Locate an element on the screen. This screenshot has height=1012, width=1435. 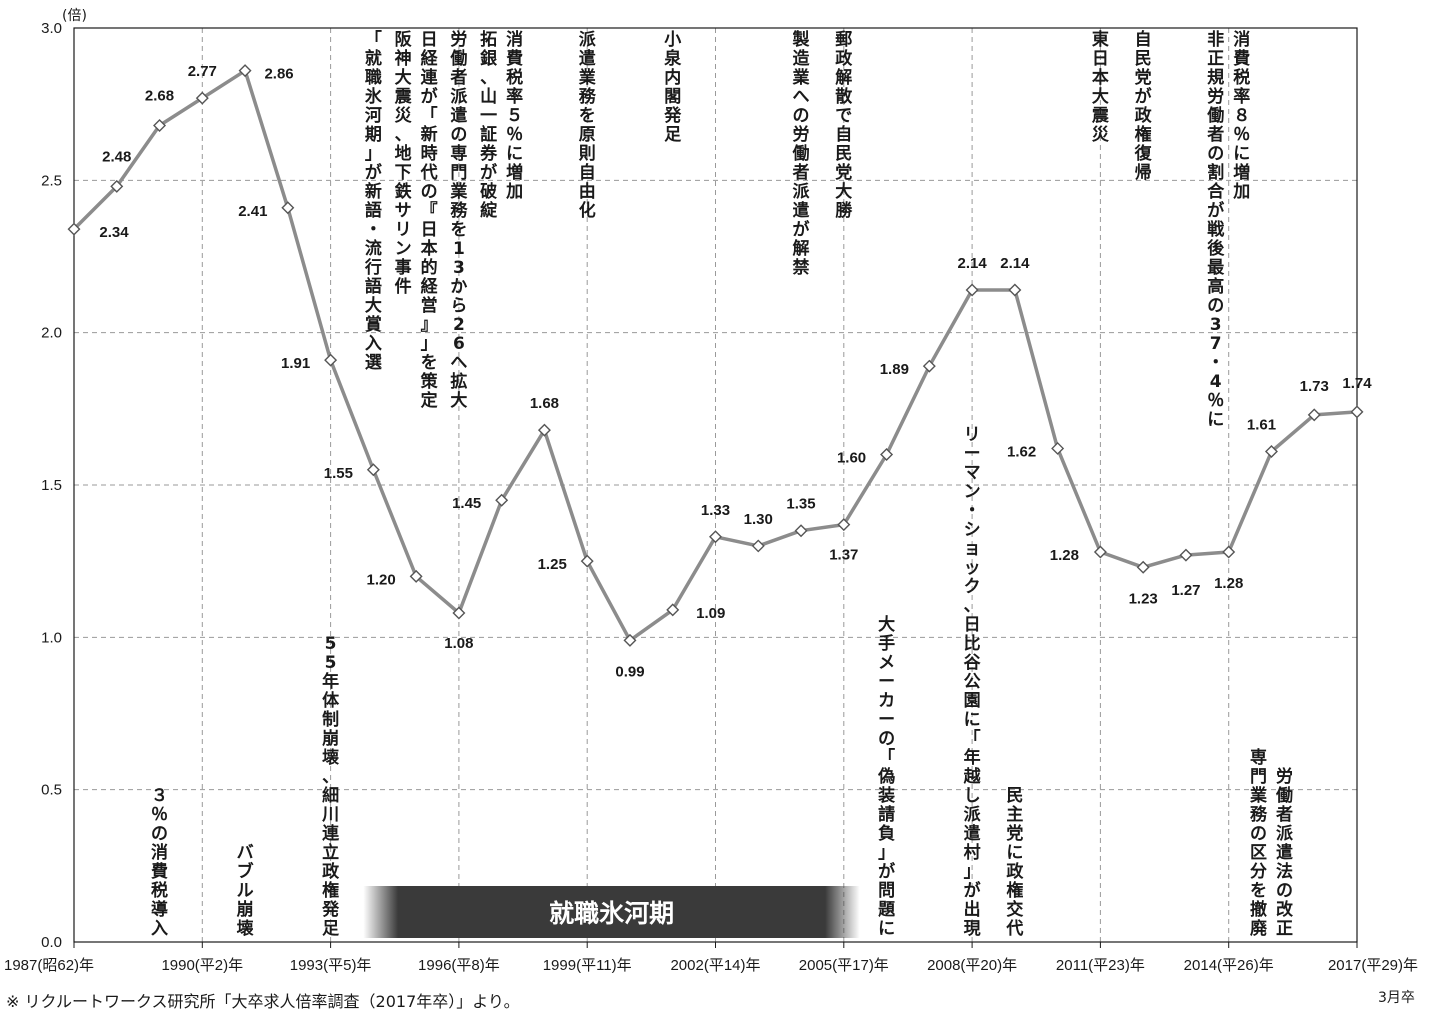
event-annotation: ３％の消費税導入 is located at coordinates (159, 862).